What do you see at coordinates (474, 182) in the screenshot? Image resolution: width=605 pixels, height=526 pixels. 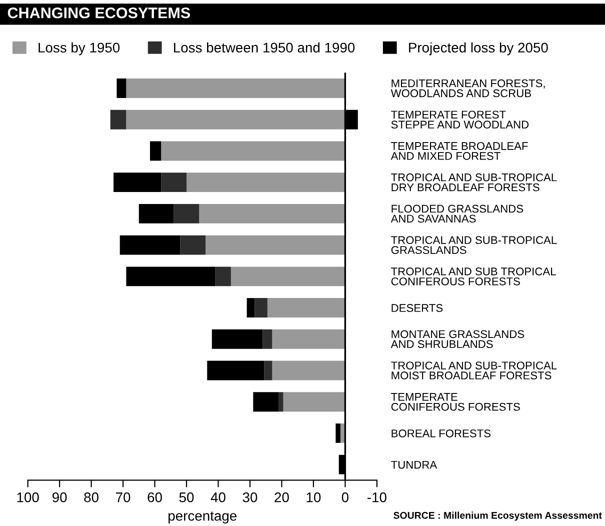 I see `y-tick-label: TROPICAL AND SUB-TROPICAL DRY BROADLEAF FORESTS` at bounding box center [474, 182].